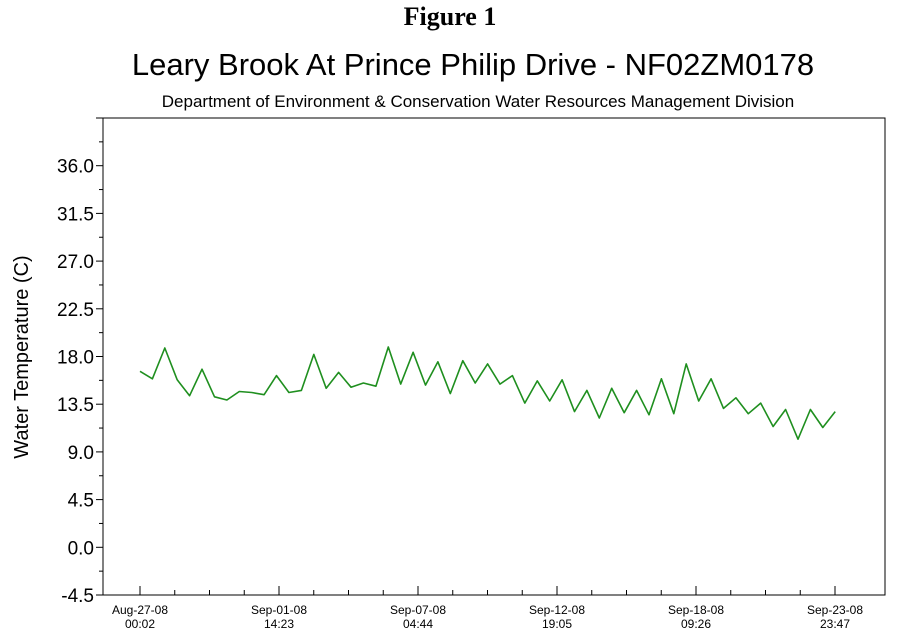 The image size is (900, 635). Describe the element at coordinates (140, 610) in the screenshot. I see `x-tick-label-date: Aug-27-08` at that location.